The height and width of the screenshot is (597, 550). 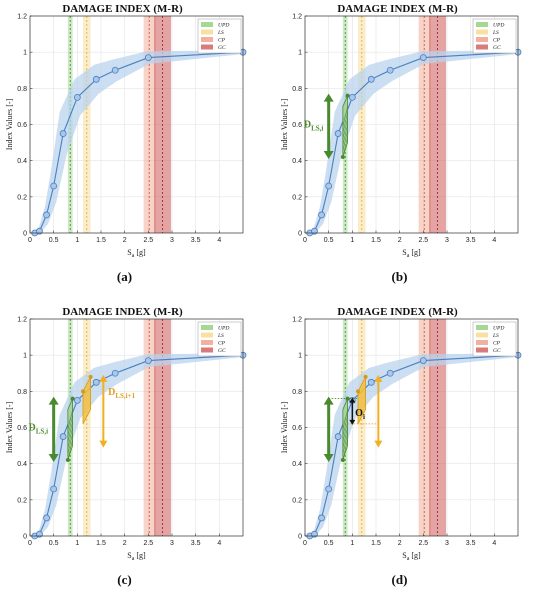 What do you see at coordinates (139, 141) in the screenshot?
I see `uncertainty-band` at bounding box center [139, 141].